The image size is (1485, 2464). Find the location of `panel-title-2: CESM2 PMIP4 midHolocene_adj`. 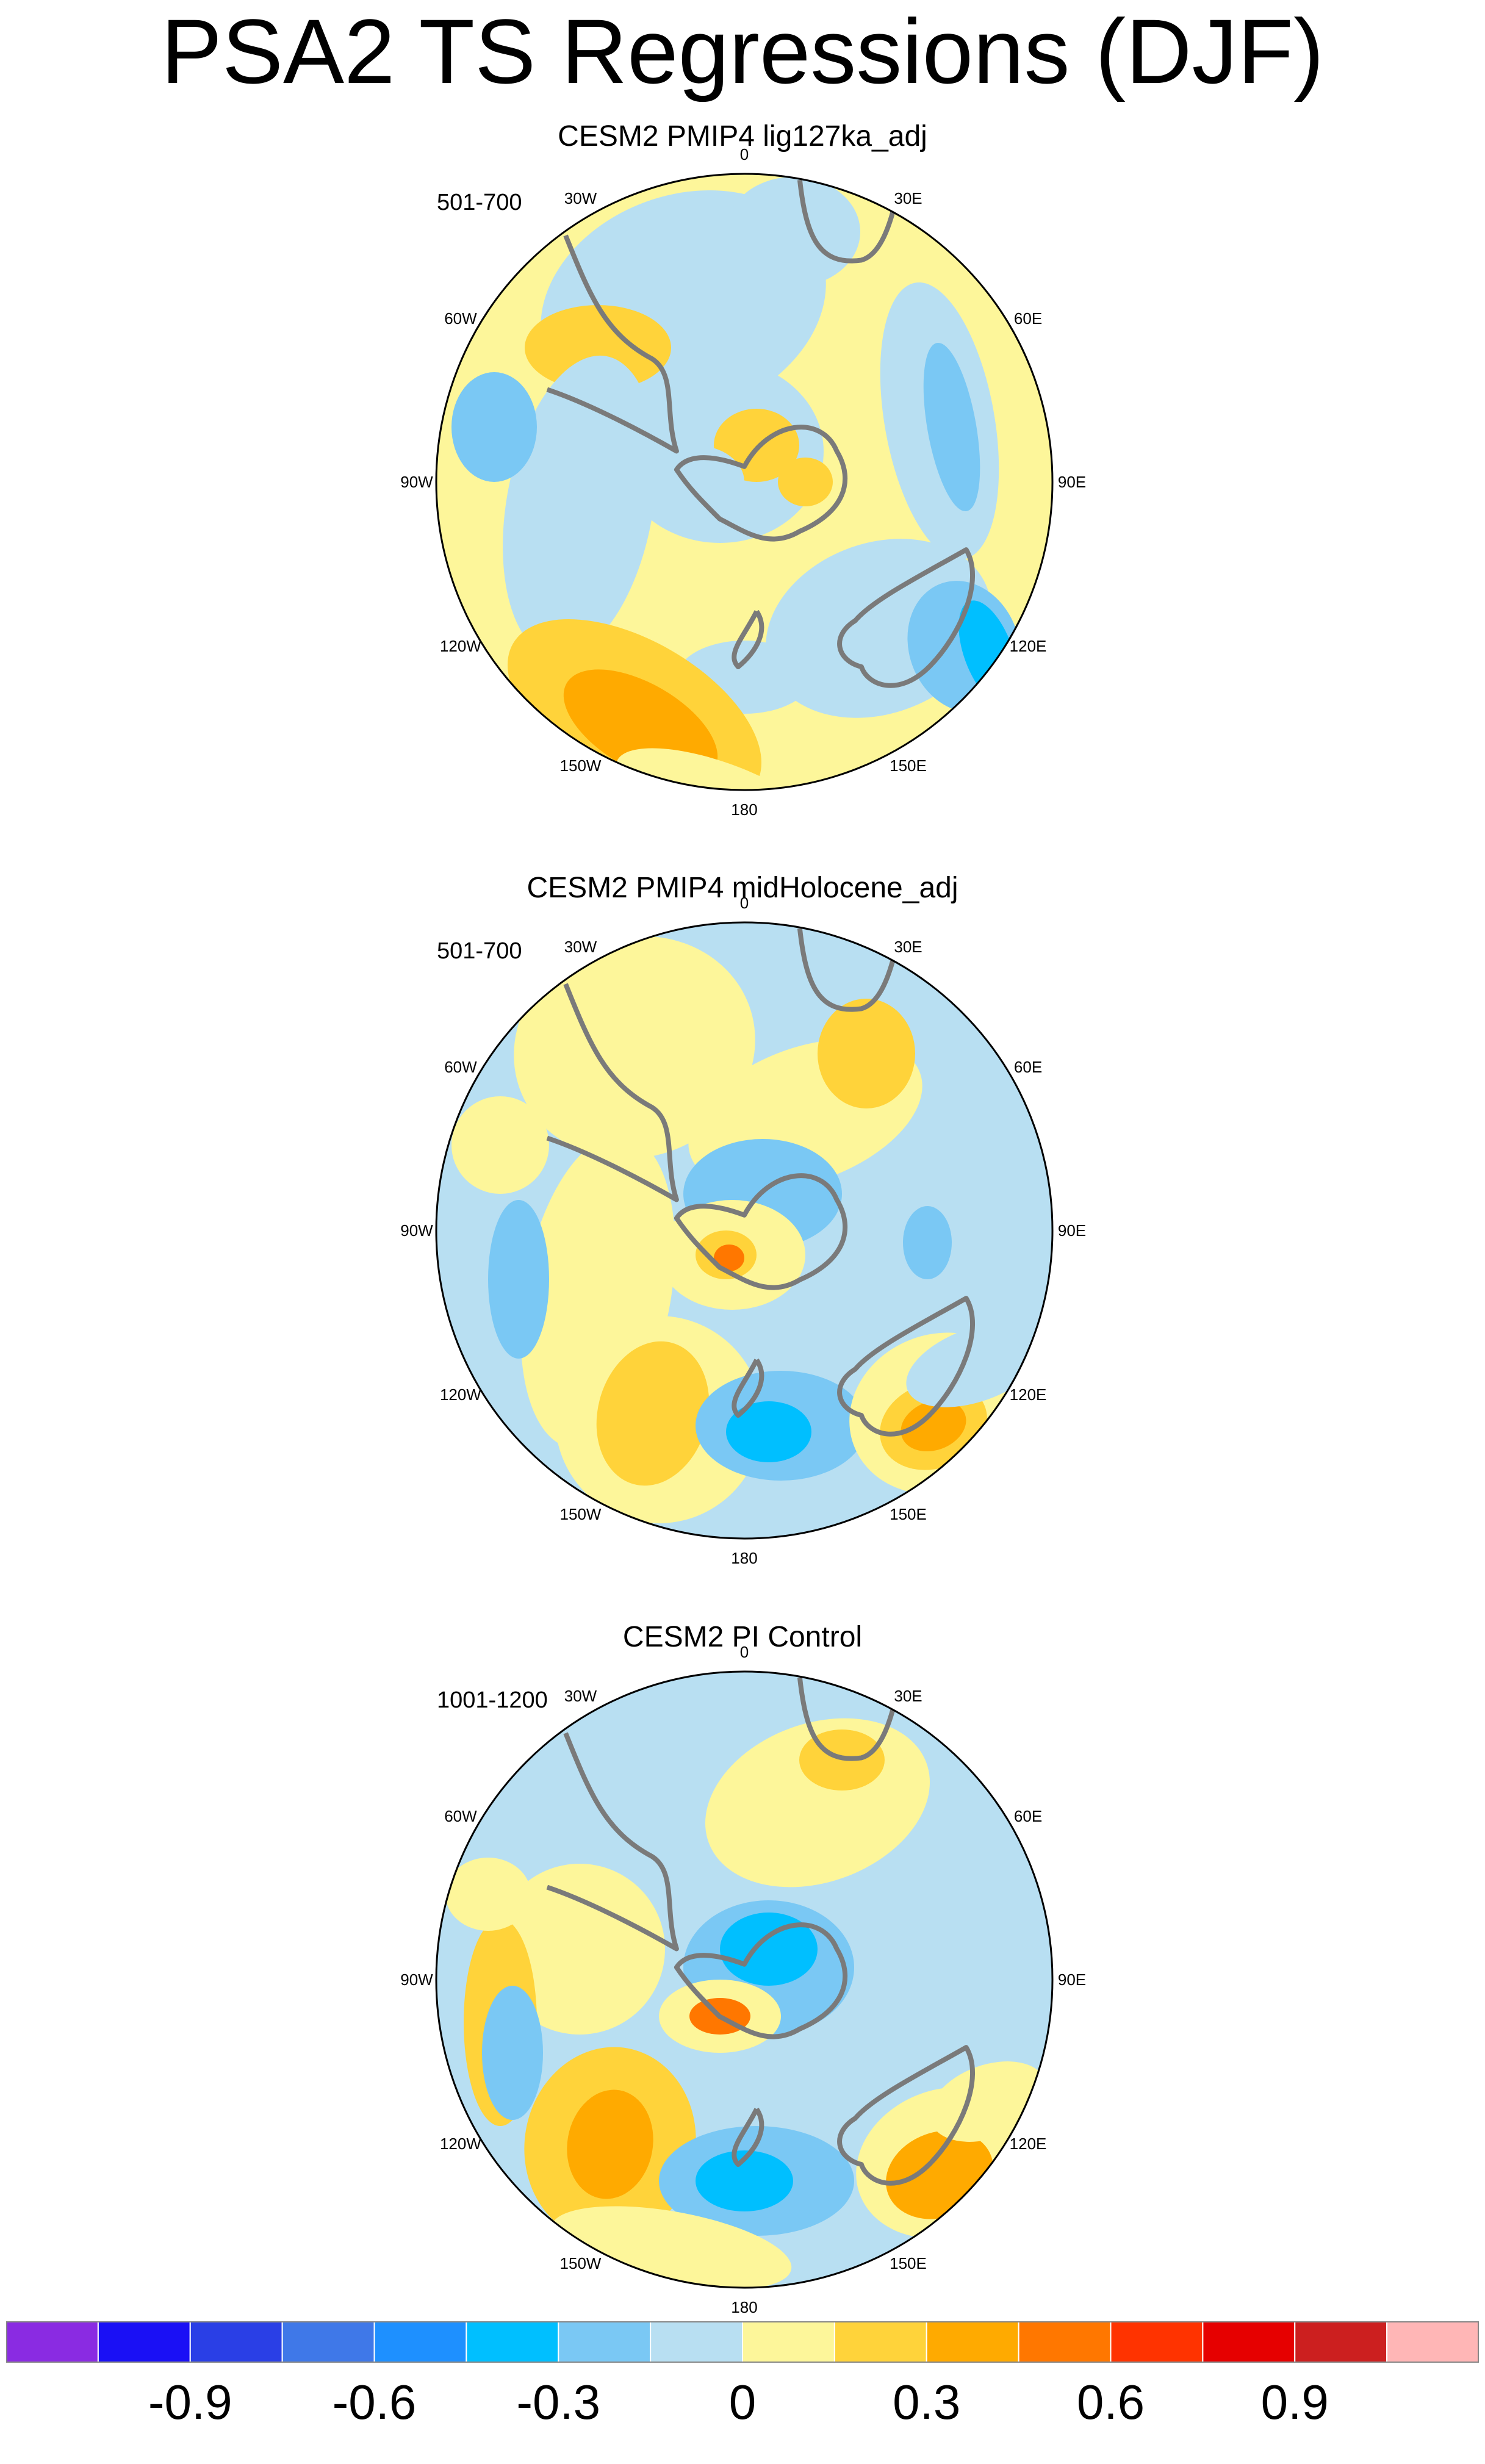

panel-title-2: CESM2 PMIP4 midHolocene_adj is located at coordinates (743, 888).